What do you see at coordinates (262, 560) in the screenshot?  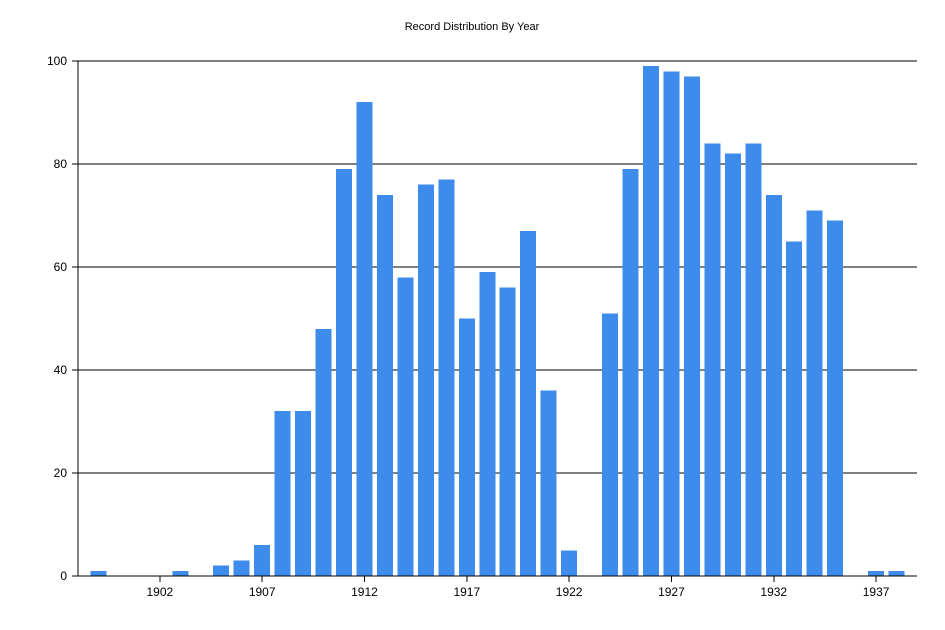 I see `bar-1907` at bounding box center [262, 560].